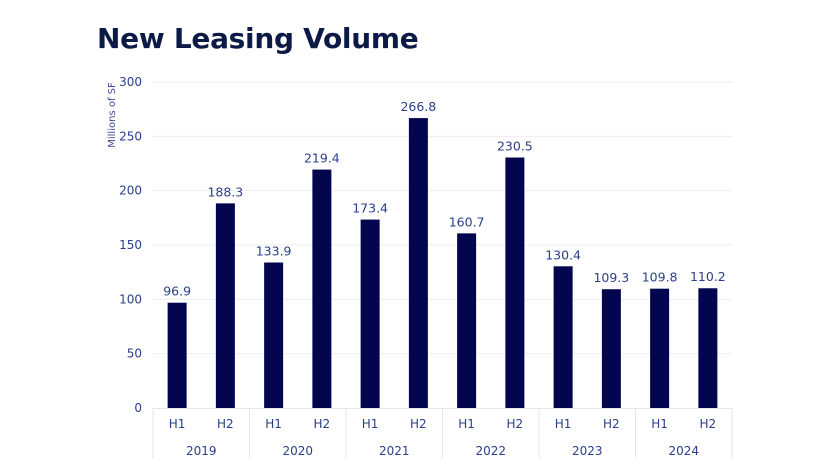 This screenshot has width=830, height=476. Describe the element at coordinates (130, 299) in the screenshot. I see `y-tick-label: 100` at that location.